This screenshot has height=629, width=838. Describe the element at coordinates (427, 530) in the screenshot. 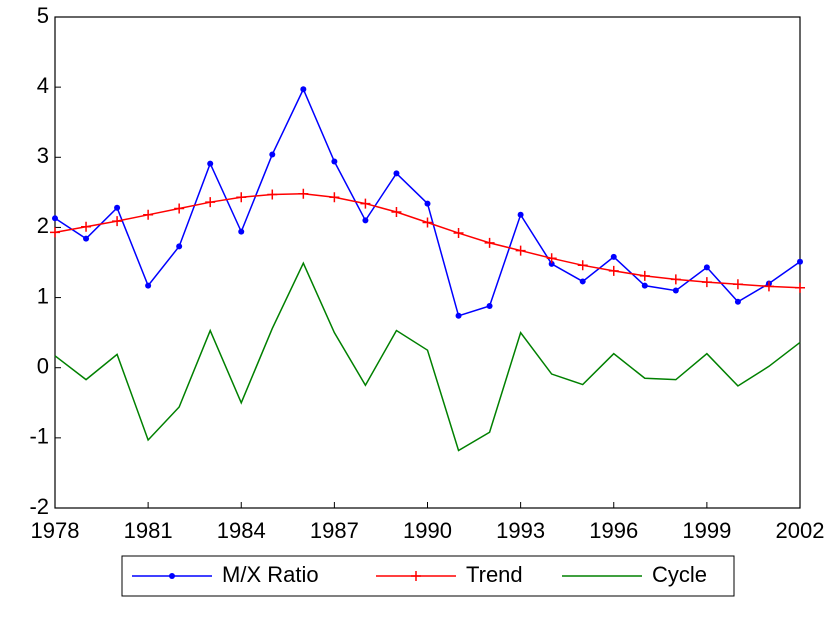

I see `x-tick-label: 1990` at that location.